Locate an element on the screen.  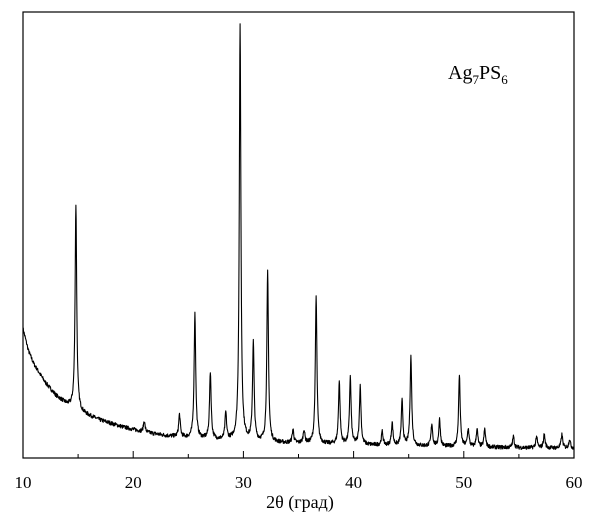
x-tick-label: 30 is located at coordinates (243, 482).